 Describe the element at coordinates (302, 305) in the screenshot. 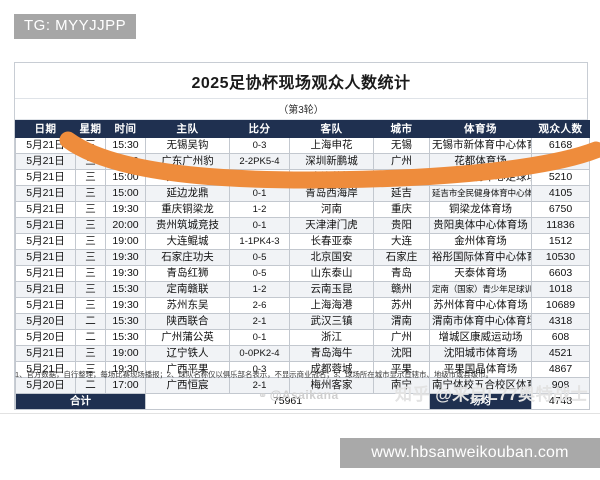

I see `table-row: 5月21日三 19:30 苏州东吴 2-6 上海海港 苏州 苏州体育中心体育场 10689` at that location.